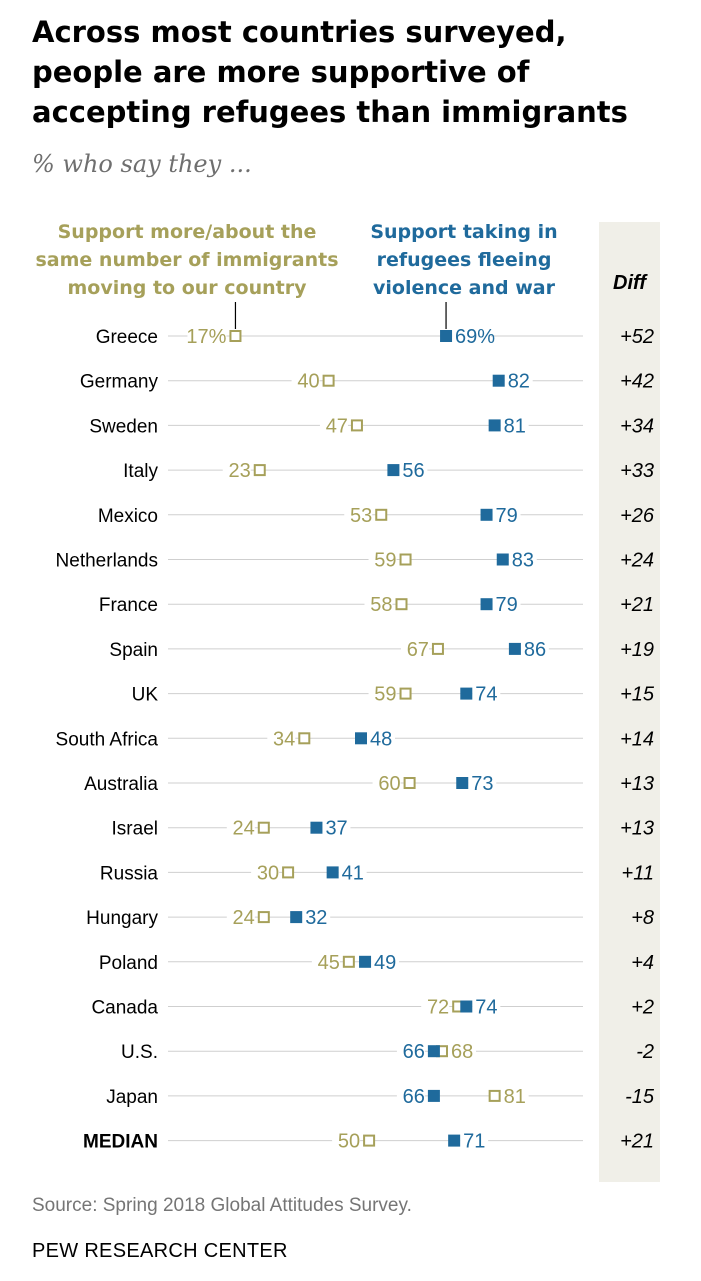  I want to click on immigrants-value-label: 30, so click(268, 873).